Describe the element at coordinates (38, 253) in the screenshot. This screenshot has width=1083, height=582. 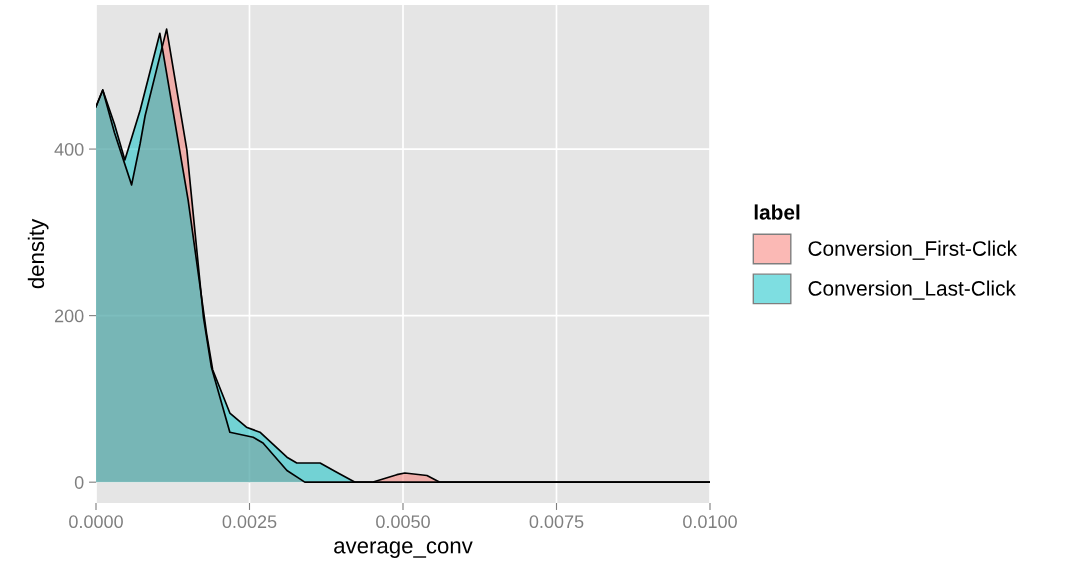
I see `y-axis-title: density` at that location.